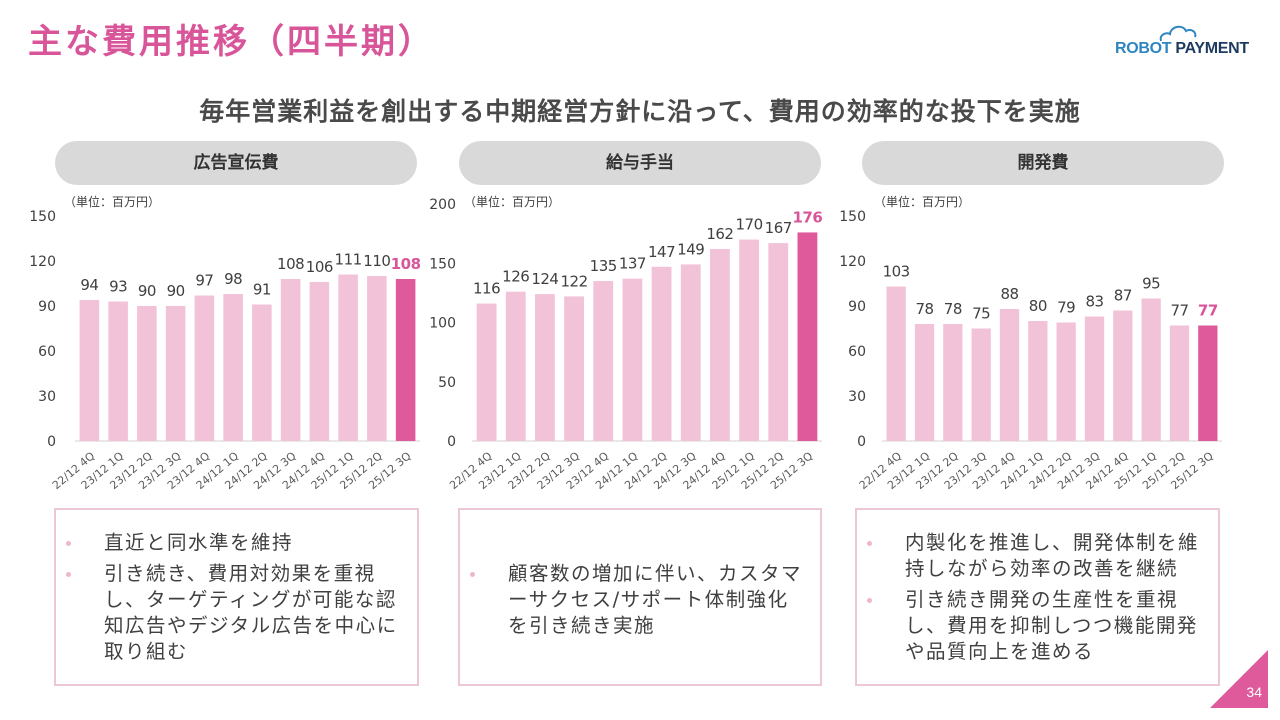  What do you see at coordinates (574, 281) in the screenshot?
I see `data-label: 122` at bounding box center [574, 281].